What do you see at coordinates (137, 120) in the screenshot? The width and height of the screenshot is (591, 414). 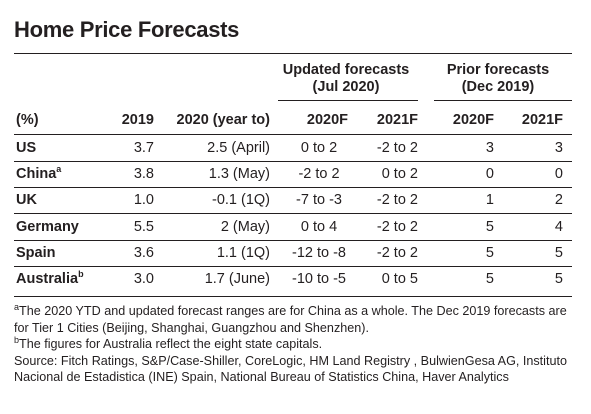 I see `col-header-2019: 2019` at bounding box center [137, 120].